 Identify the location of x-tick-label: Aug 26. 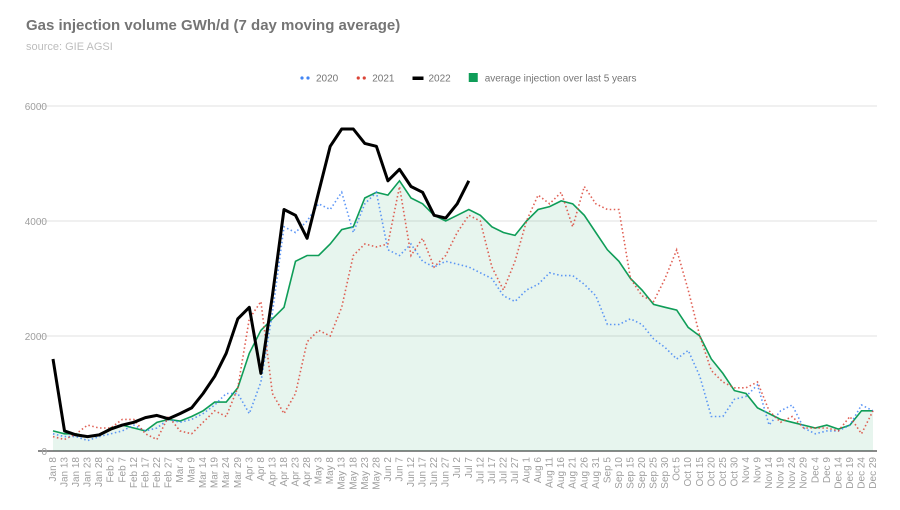
(584, 473).